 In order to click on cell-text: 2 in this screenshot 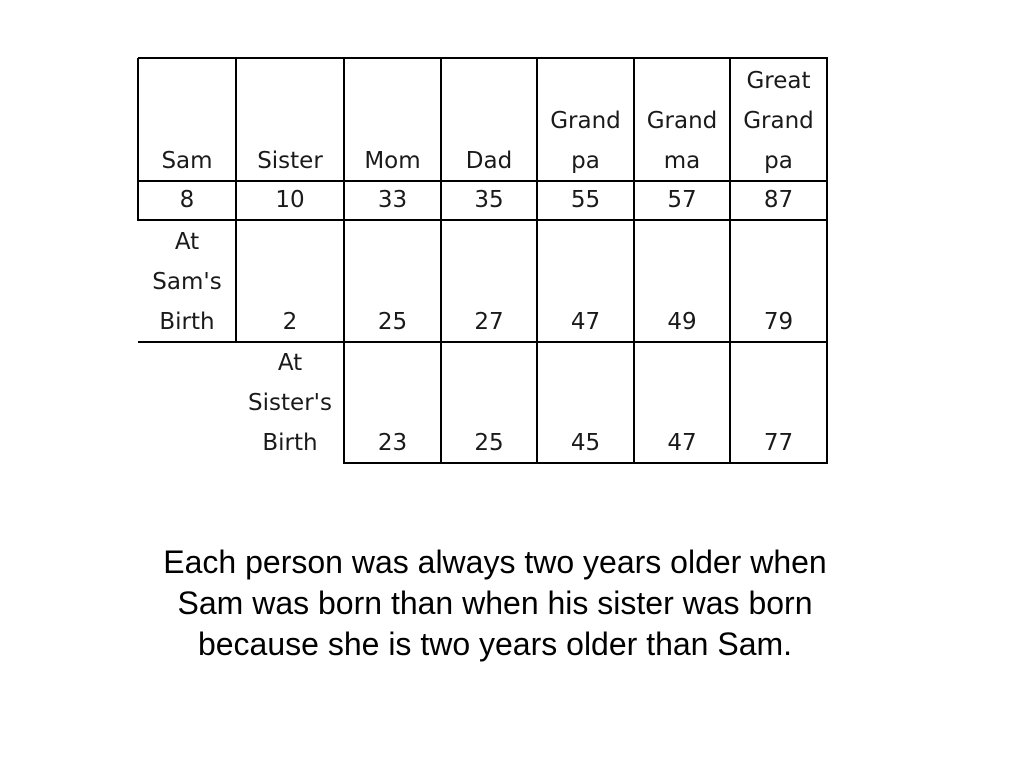, I will do `click(290, 322)`.